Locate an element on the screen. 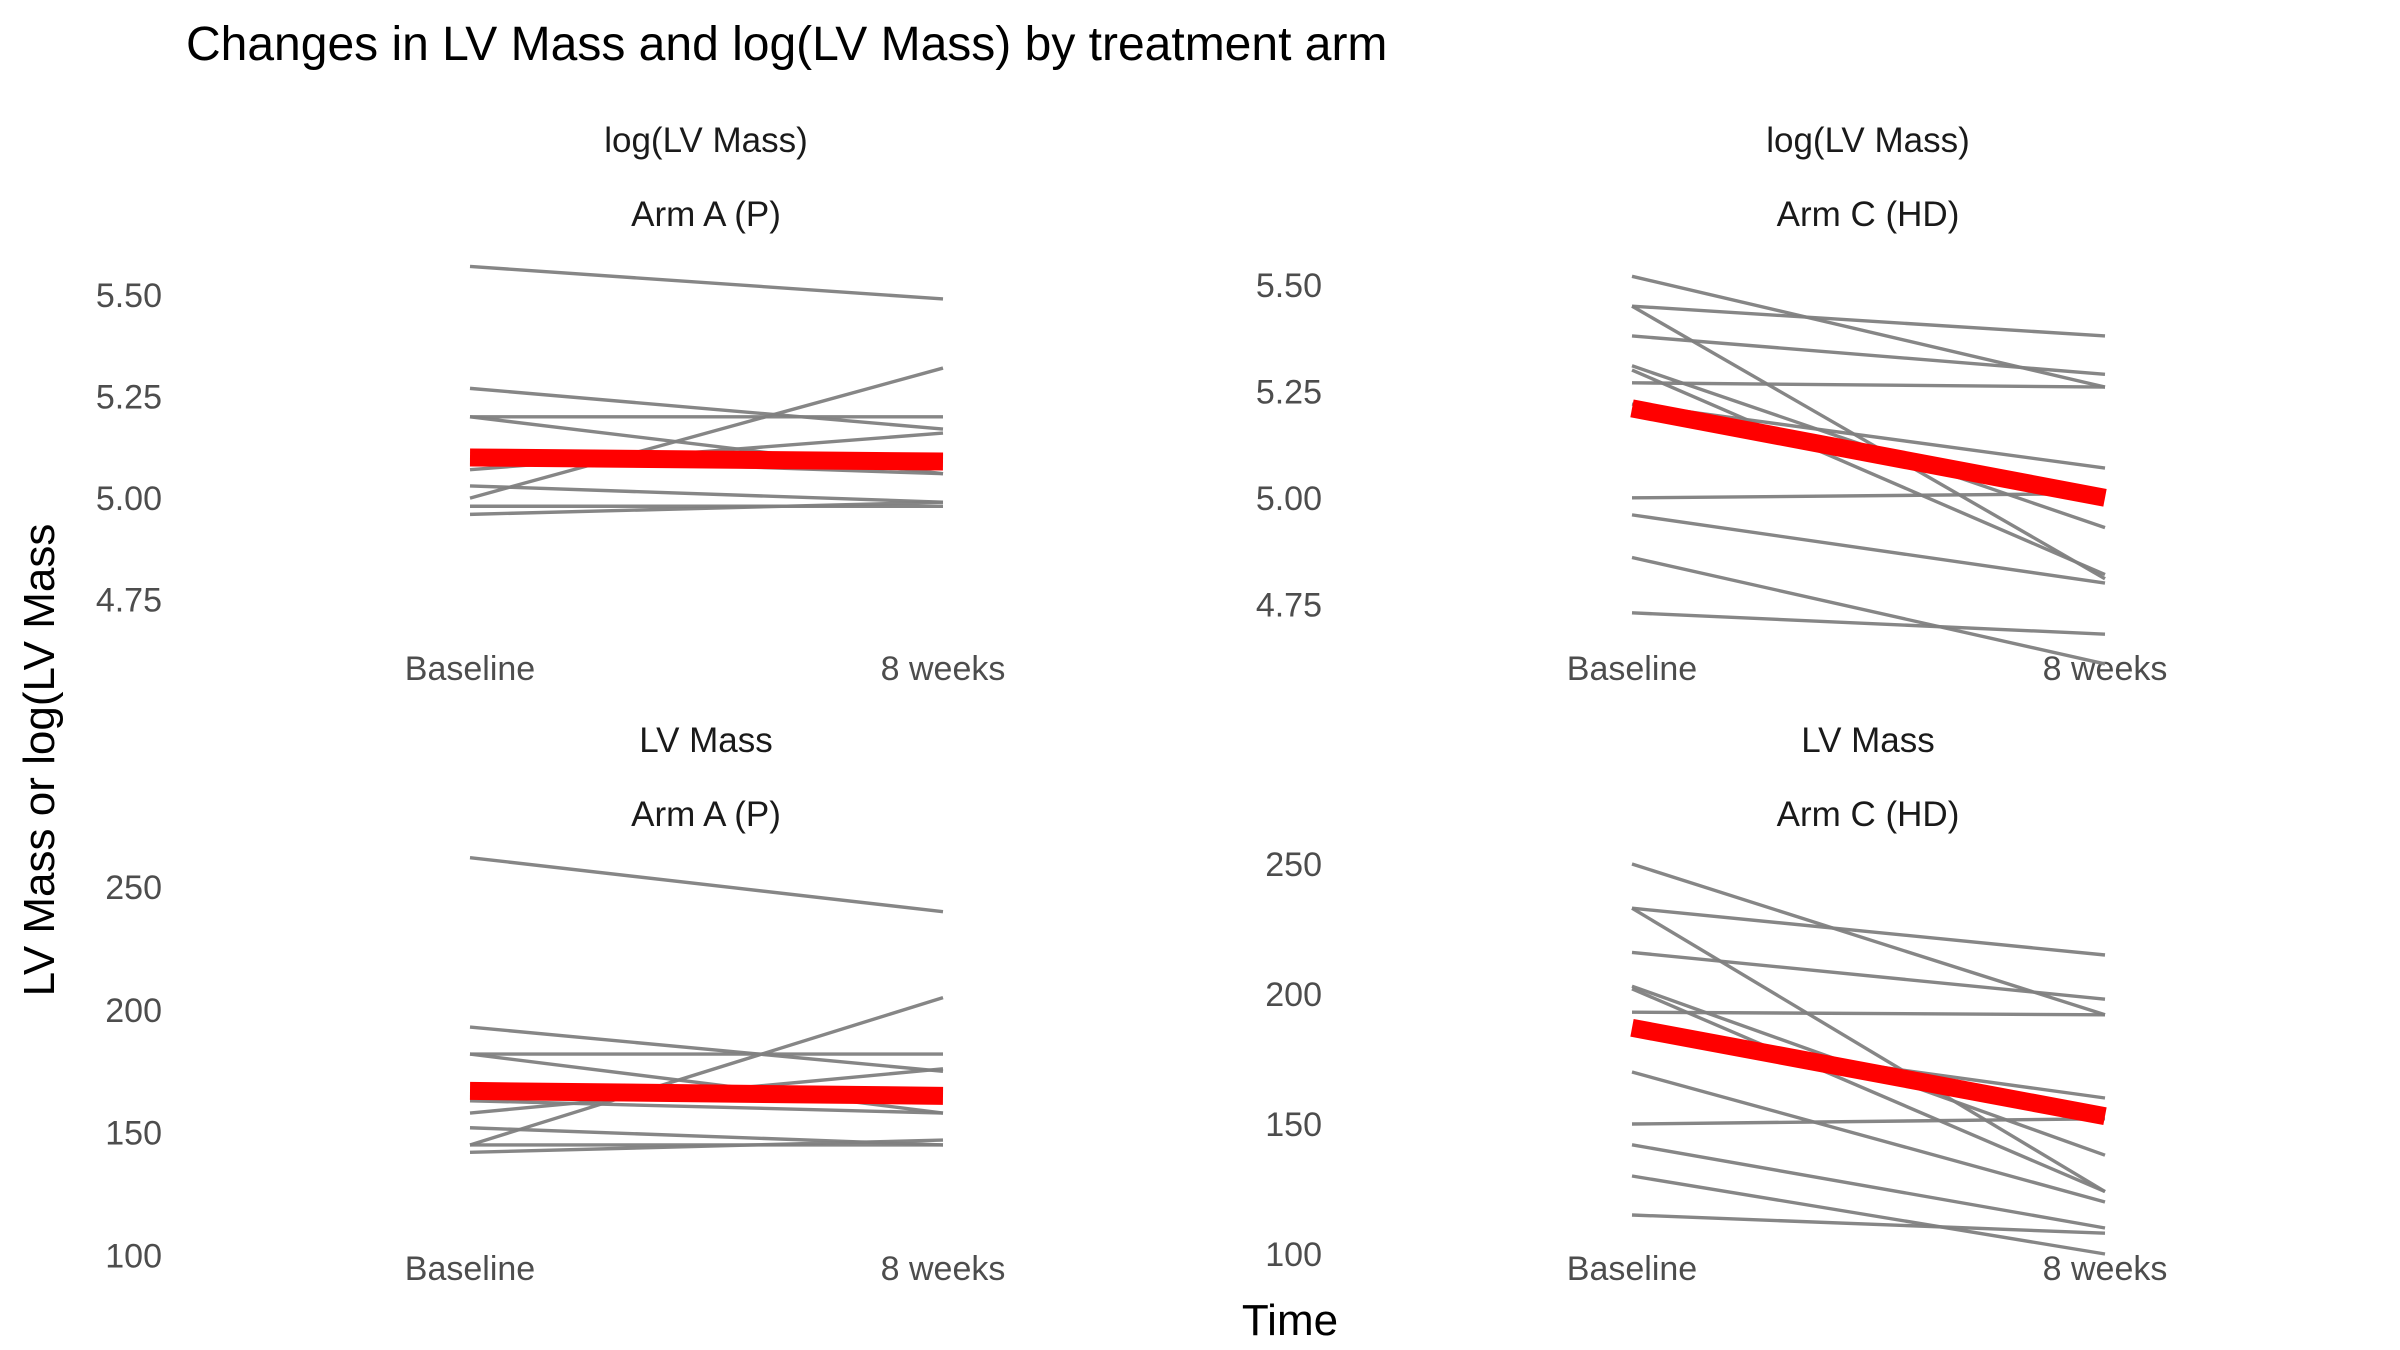 The width and height of the screenshot is (2400, 1350). x-axis-title: Time is located at coordinates (1290, 1320).